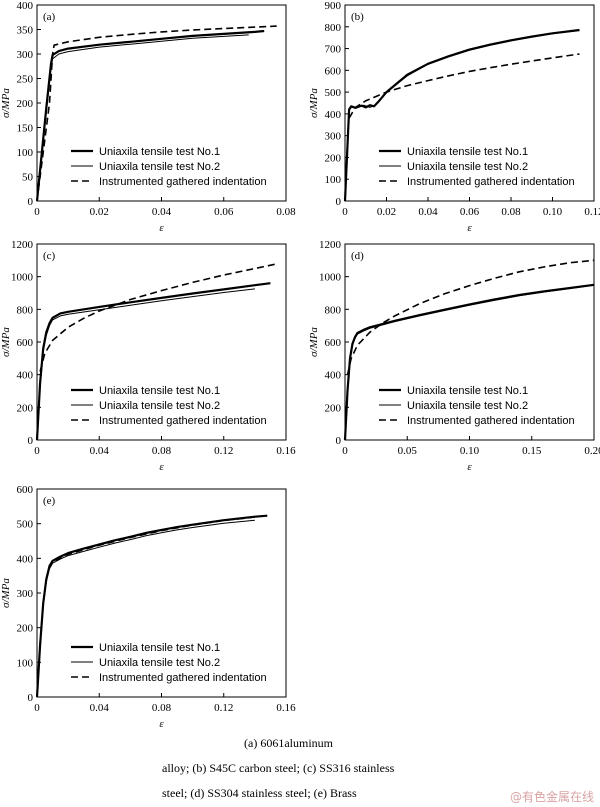 The height and width of the screenshot is (807, 600). I want to click on y-tick-label: 500, so click(333, 93).